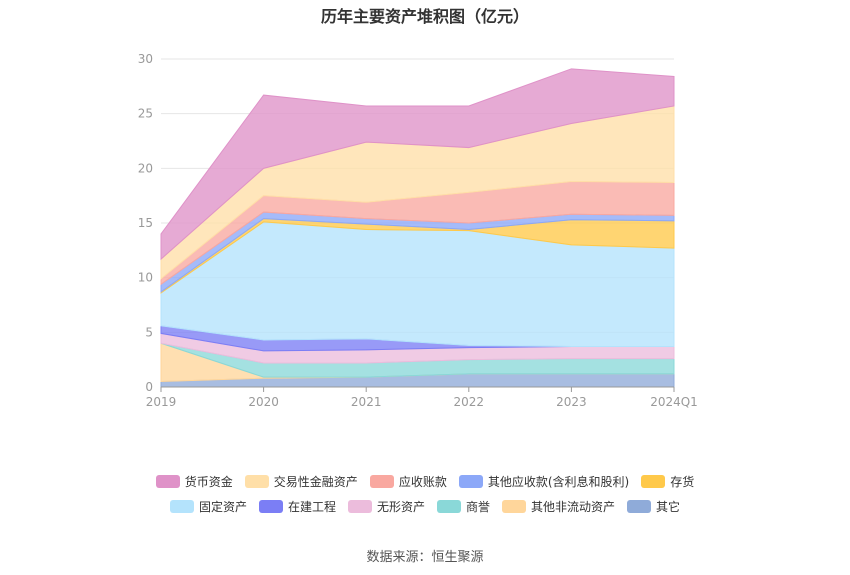 The image size is (850, 575). Describe the element at coordinates (668, 507) in the screenshot. I see `legend-label: 其它` at that location.